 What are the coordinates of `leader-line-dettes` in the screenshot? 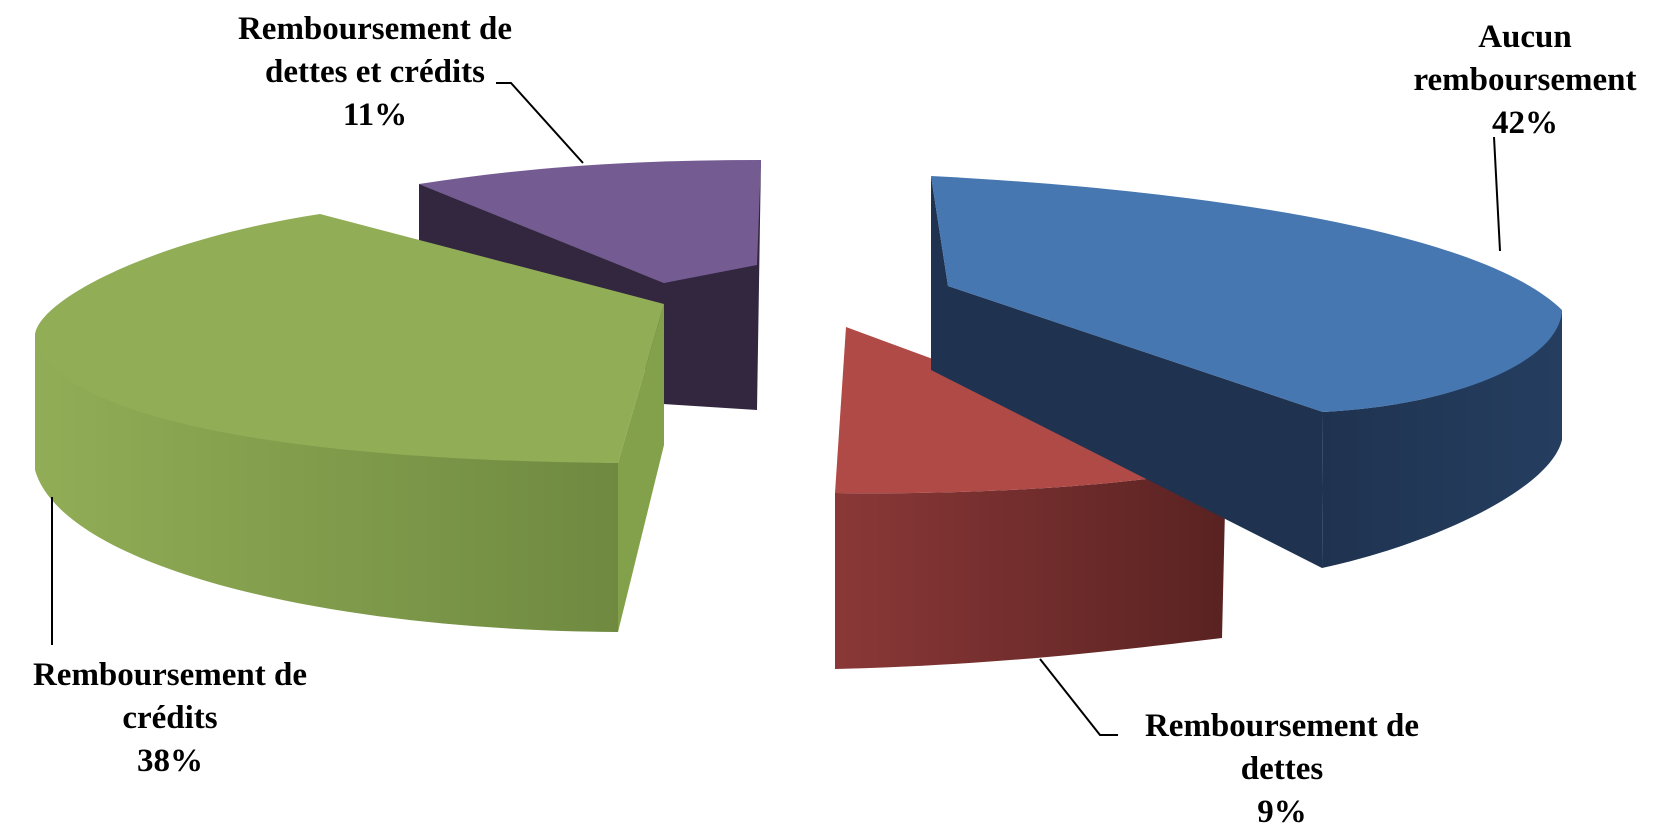 It's located at (1078, 697).